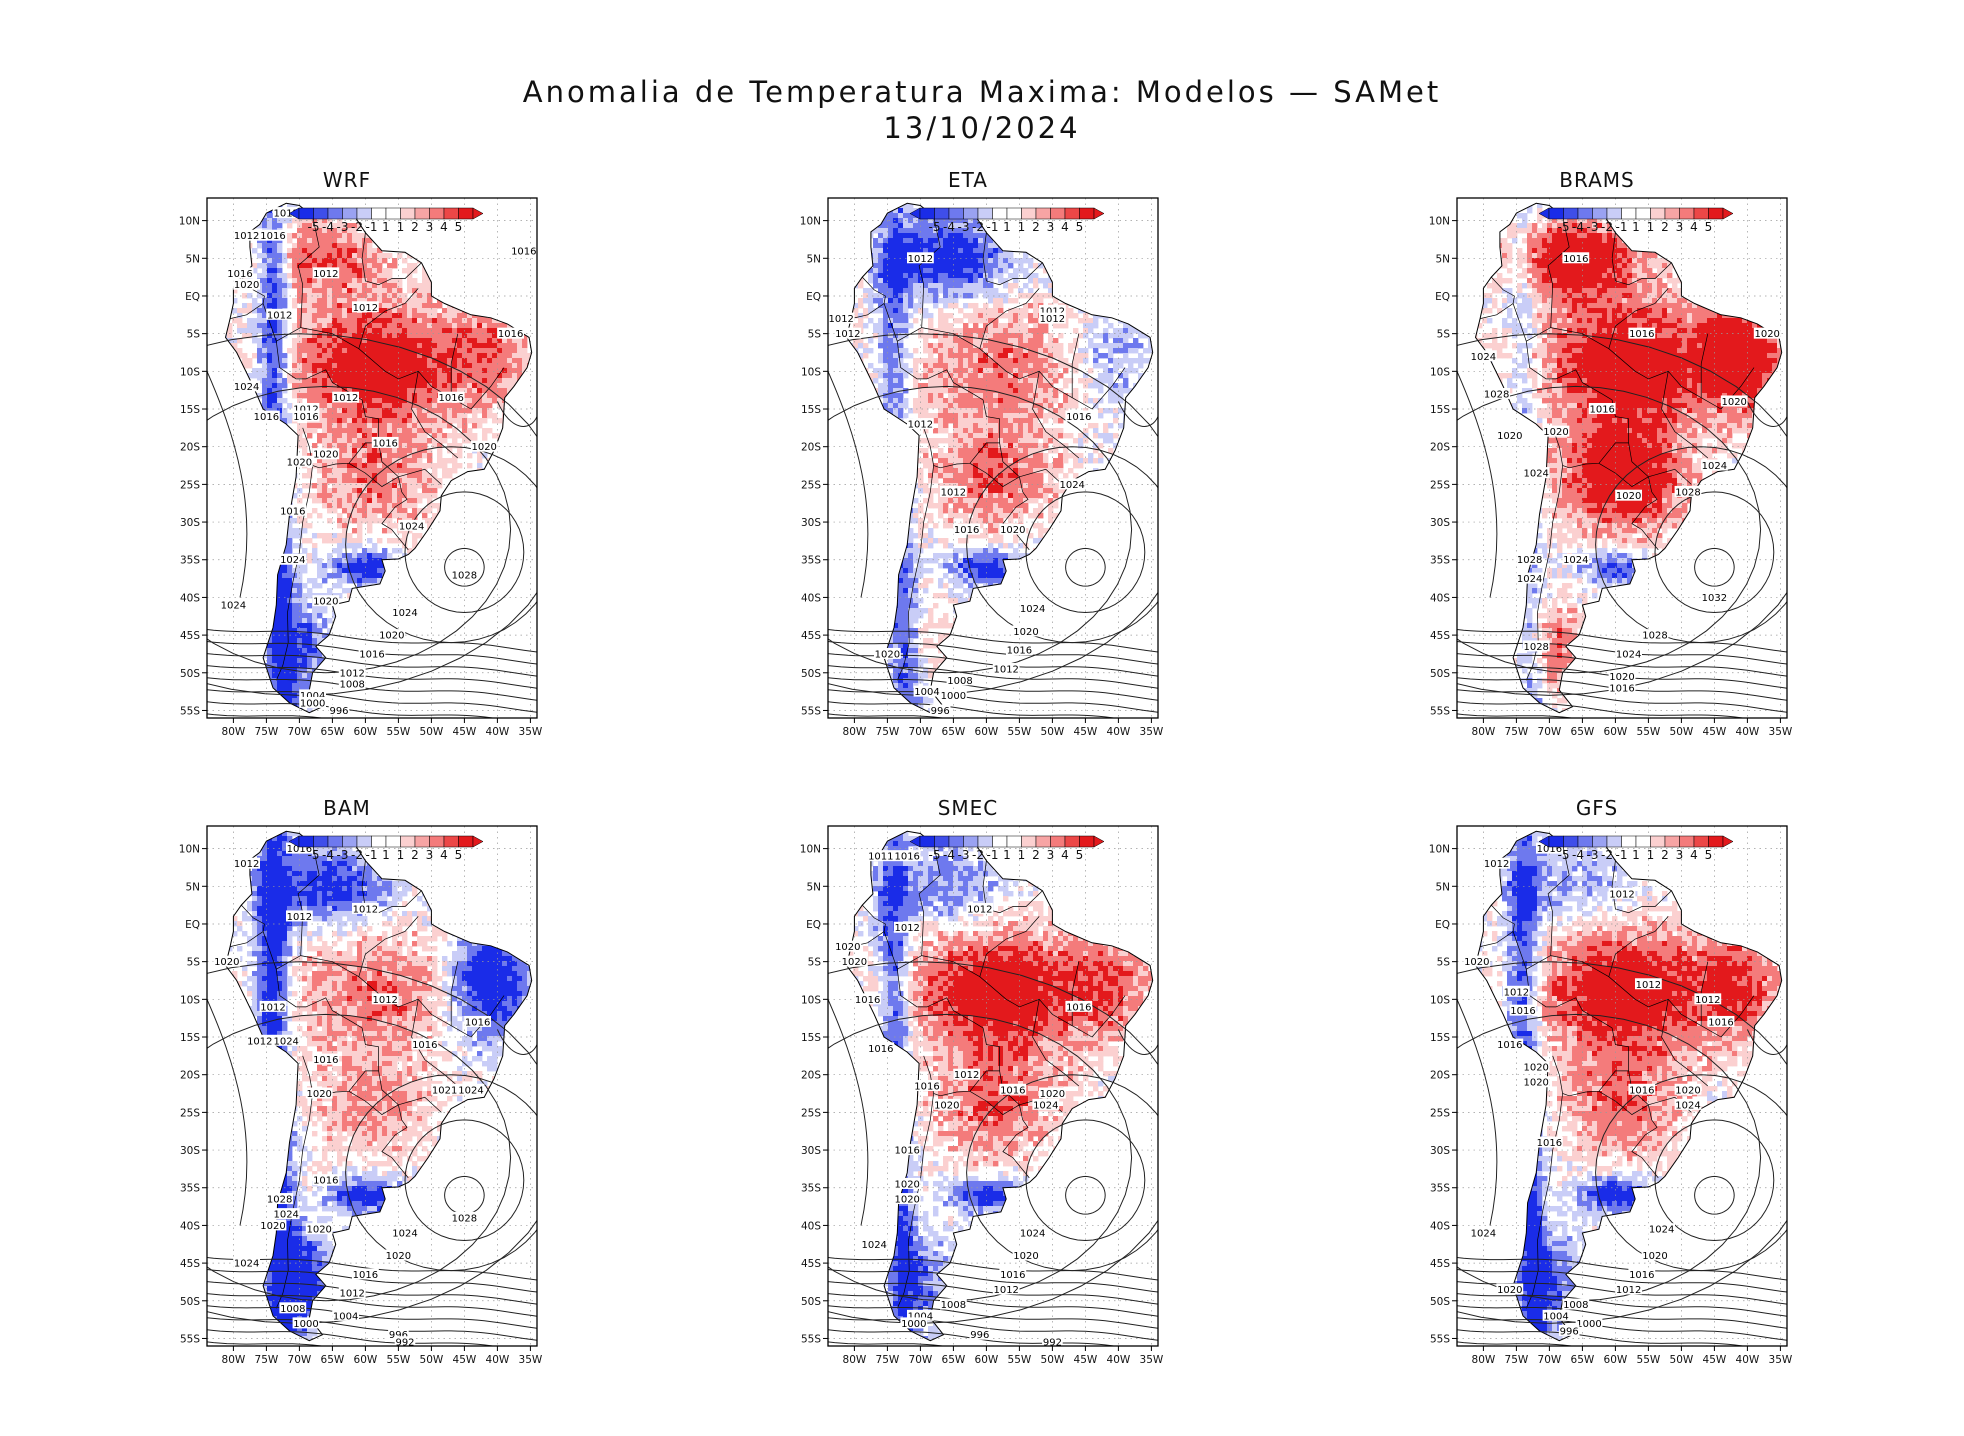  I want to click on lat-tick-label: EQ, so click(192, 925).